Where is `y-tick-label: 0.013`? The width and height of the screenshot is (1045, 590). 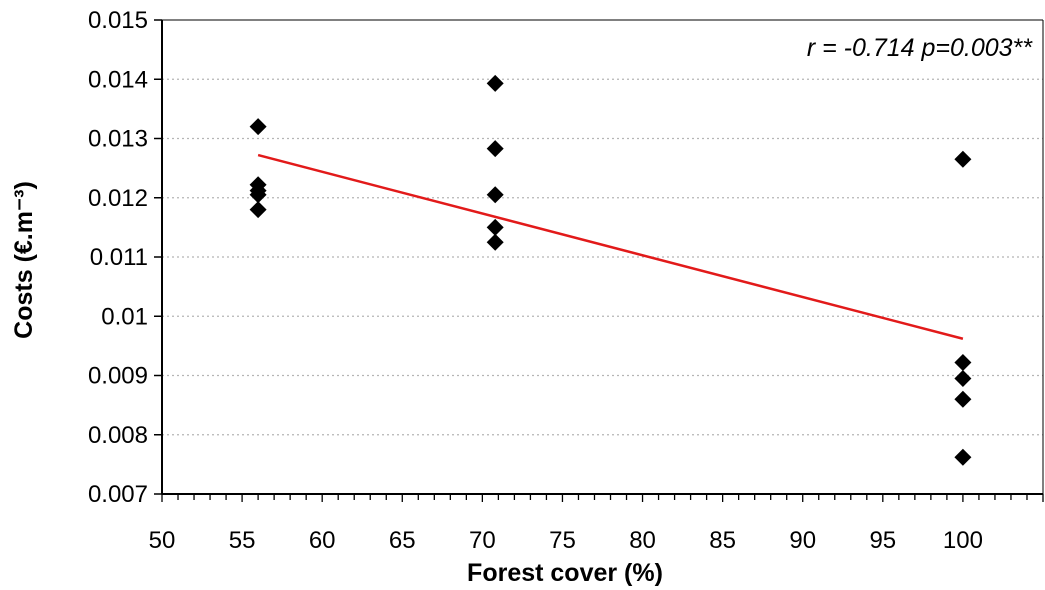 y-tick-label: 0.013 is located at coordinates (118, 139).